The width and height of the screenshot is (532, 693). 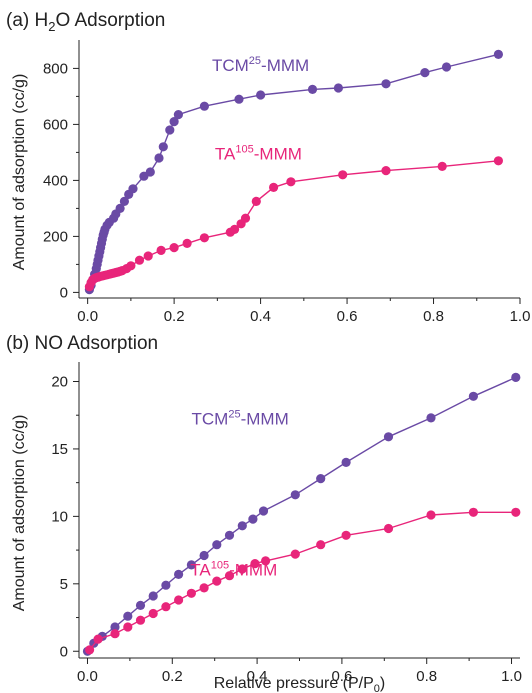 What do you see at coordinates (64, 584) in the screenshot?
I see `y-tick-label: 5` at bounding box center [64, 584].